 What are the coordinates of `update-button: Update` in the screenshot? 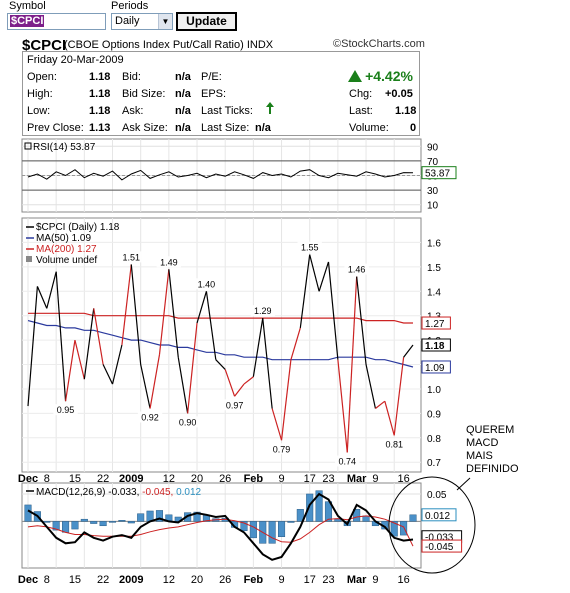 It's located at (206, 21).